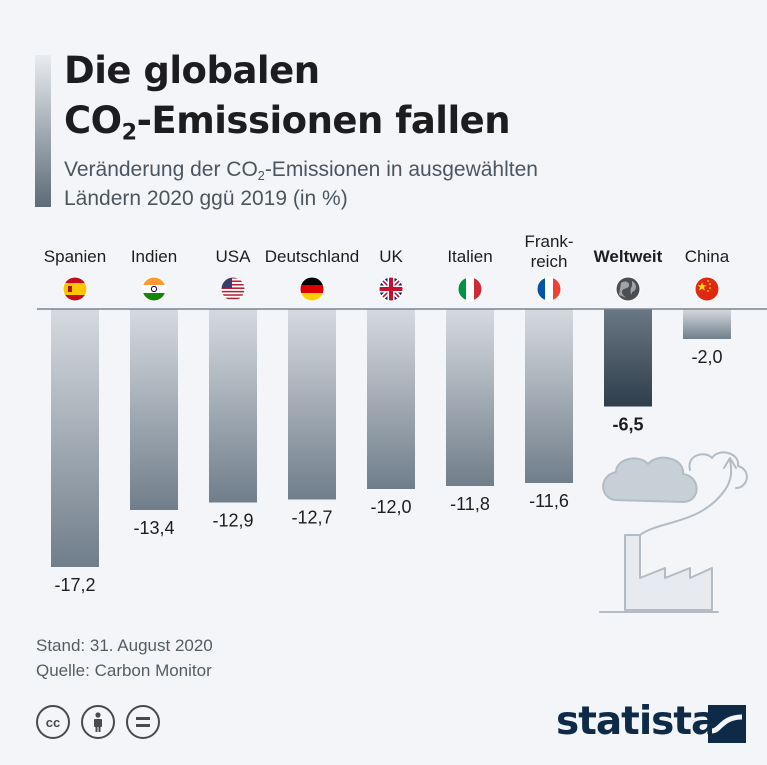  What do you see at coordinates (53, 722) in the screenshot?
I see `cc-icon: cc` at bounding box center [53, 722].